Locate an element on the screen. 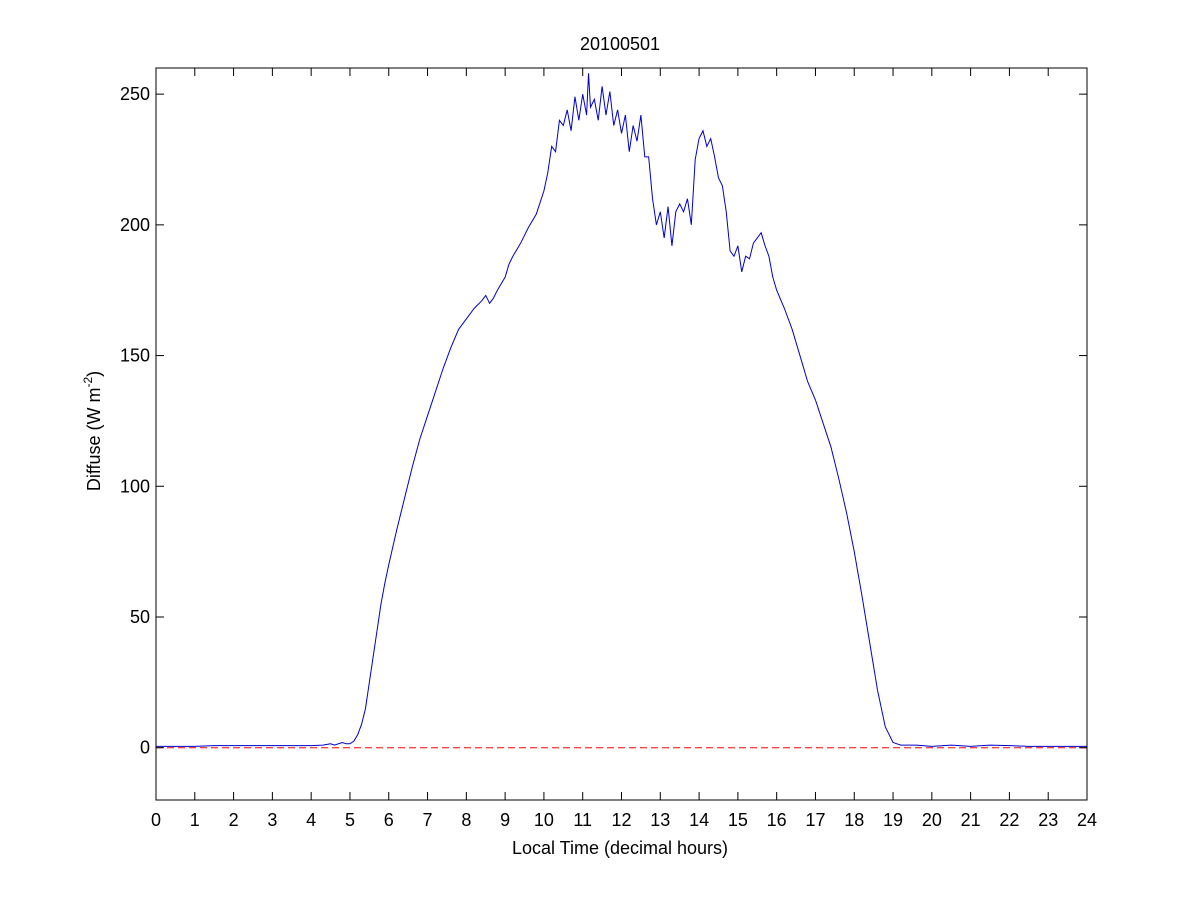 The height and width of the screenshot is (905, 1201). x-tick-label: 21 is located at coordinates (971, 820).